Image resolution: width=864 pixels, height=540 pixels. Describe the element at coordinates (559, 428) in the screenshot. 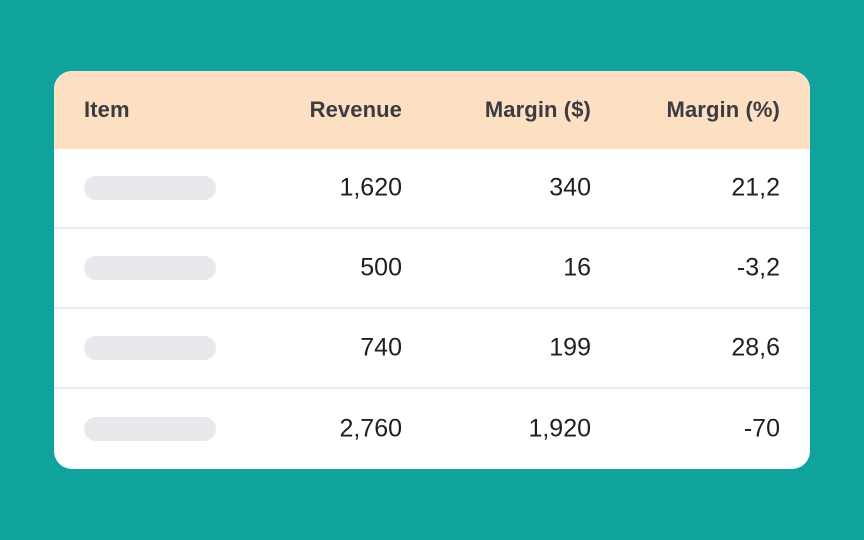

I see `margin-usd-cell: 1,920` at that location.